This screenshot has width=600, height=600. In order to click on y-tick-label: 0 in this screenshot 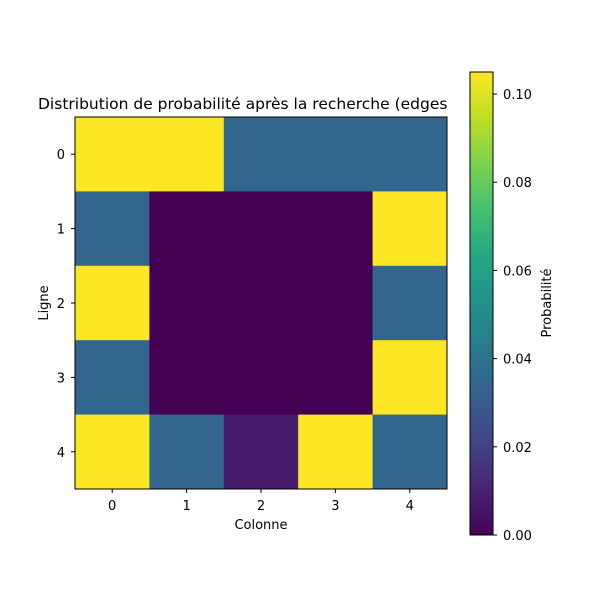, I will do `click(61, 155)`.